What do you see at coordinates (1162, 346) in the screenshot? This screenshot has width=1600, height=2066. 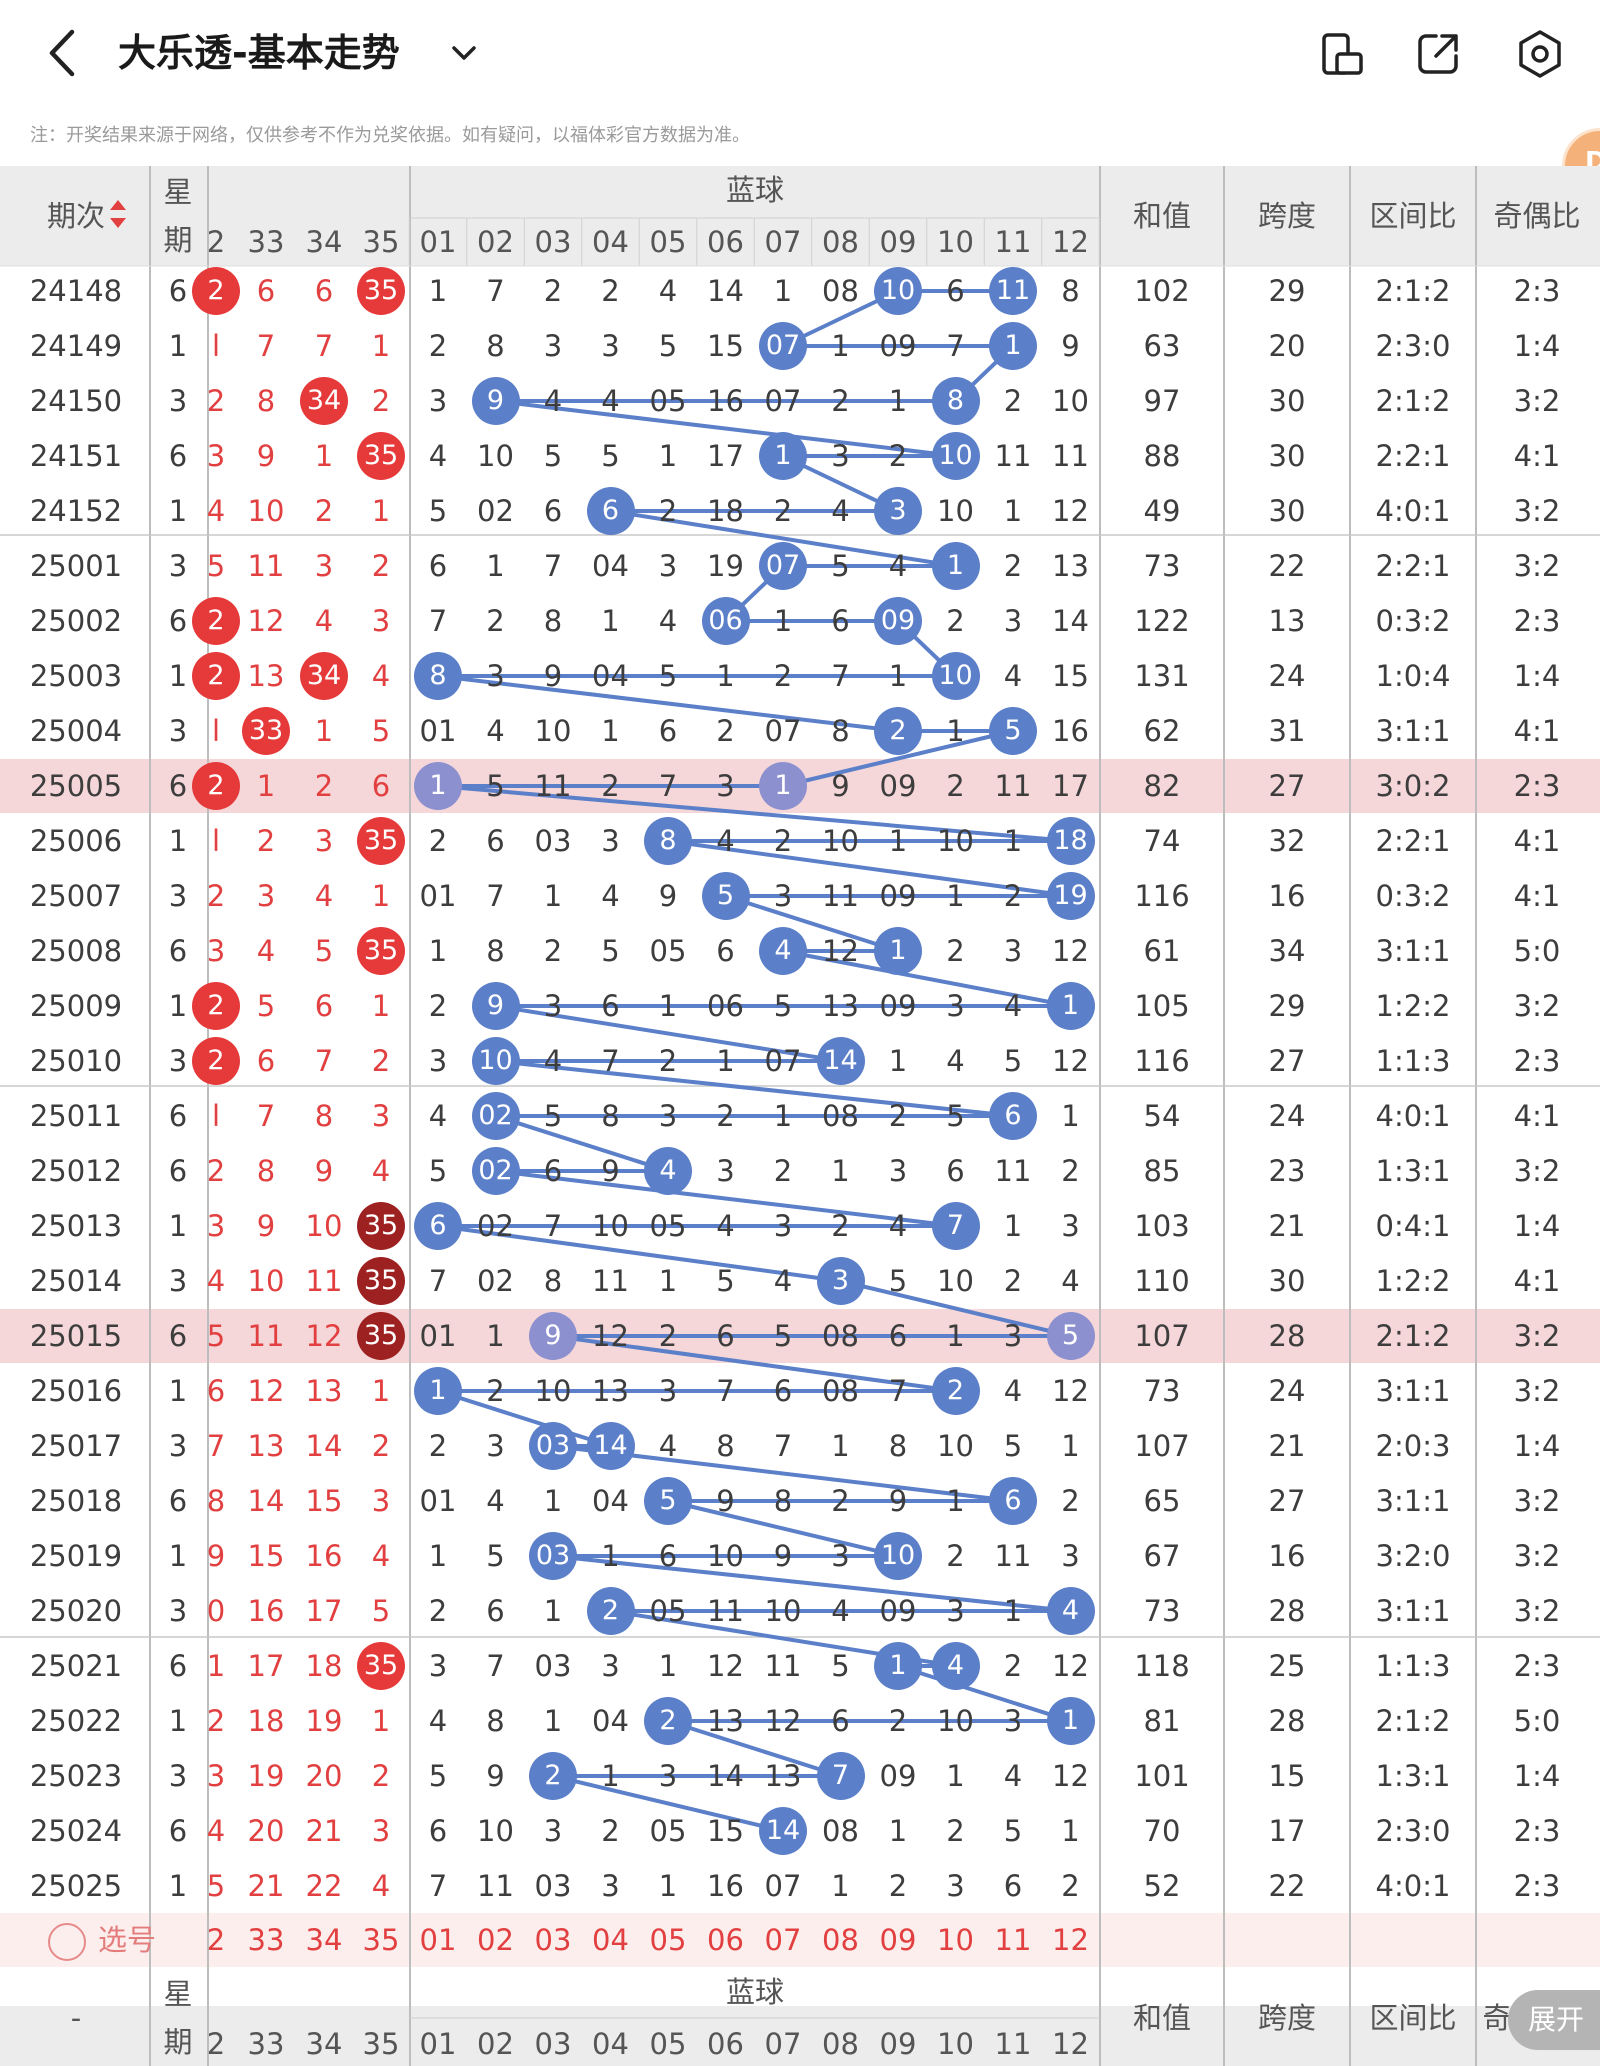 I see `sum-cell: 63` at bounding box center [1162, 346].